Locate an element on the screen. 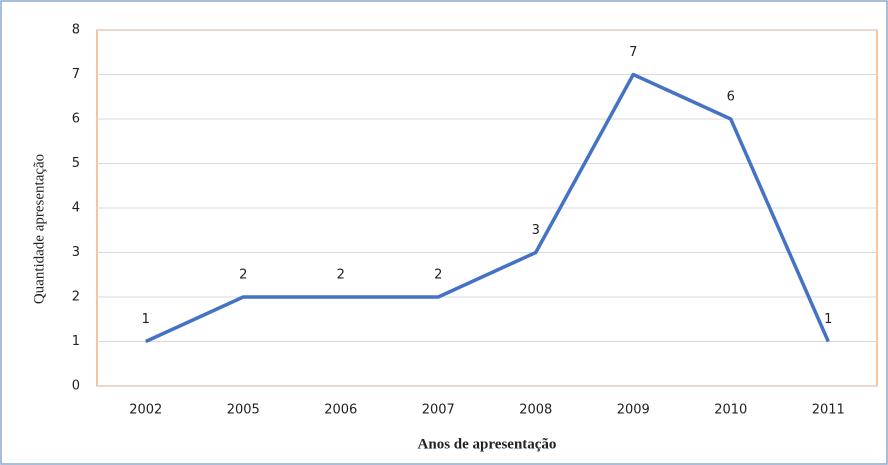  y-axis-title: Quantidade apresentação is located at coordinates (39, 229).